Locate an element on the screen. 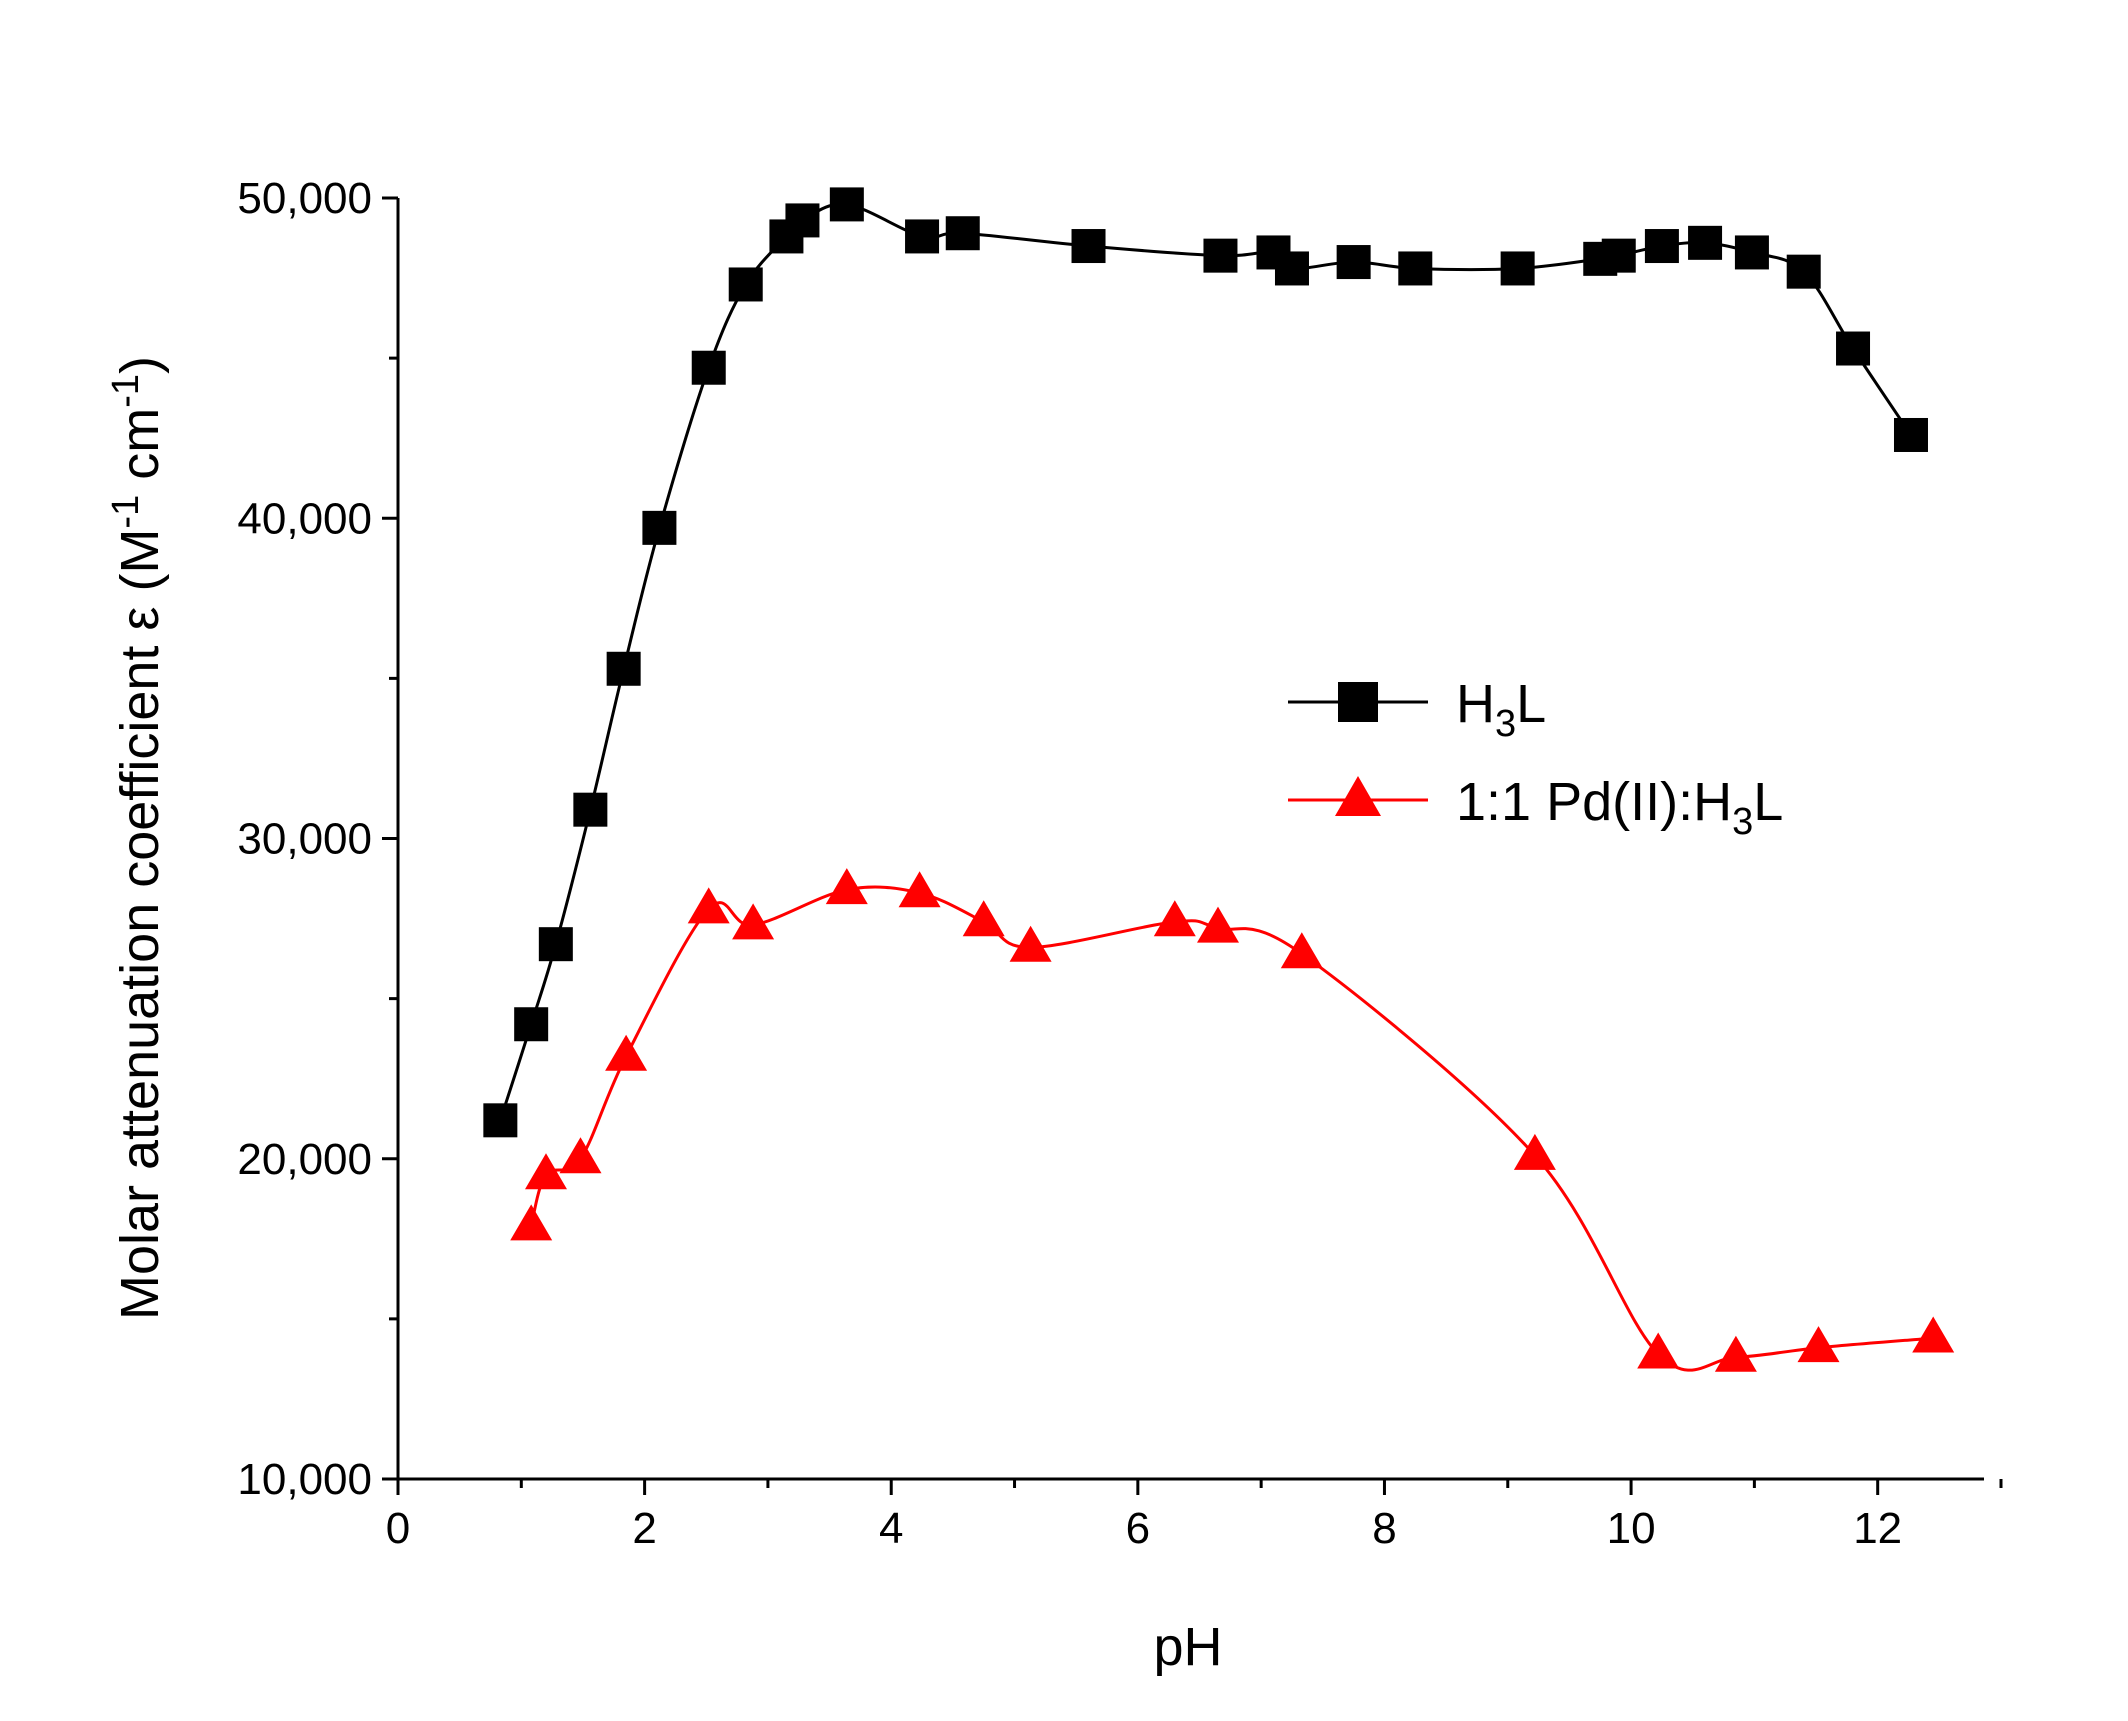 This screenshot has height=1721, width=2128. y-tick-label: 10,000 is located at coordinates (304, 1479).